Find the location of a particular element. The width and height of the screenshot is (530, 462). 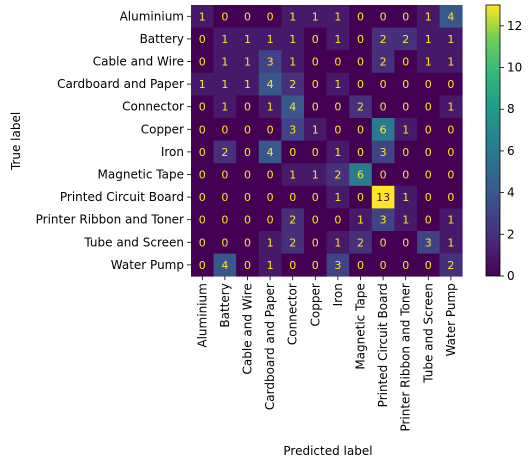

y-tick-label: Connector is located at coordinates (153, 107).